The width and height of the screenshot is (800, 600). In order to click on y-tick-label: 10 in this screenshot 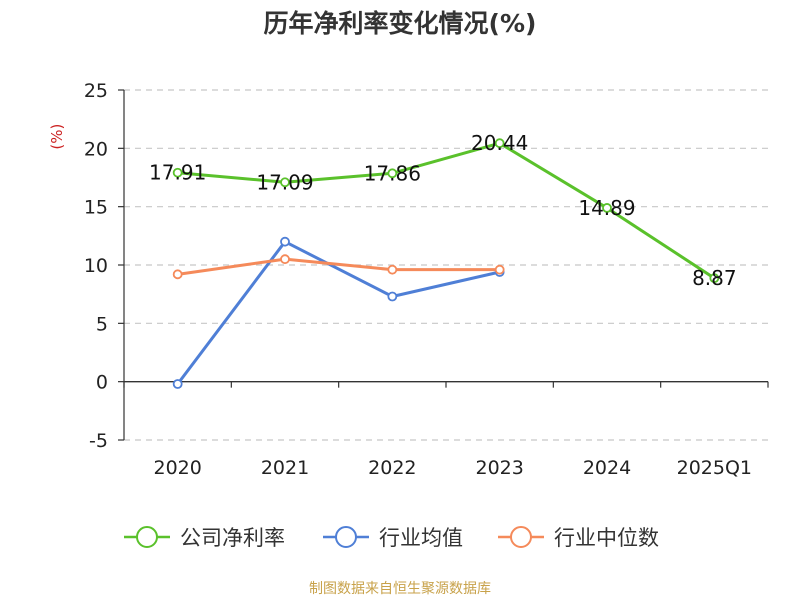, I will do `click(96, 266)`.